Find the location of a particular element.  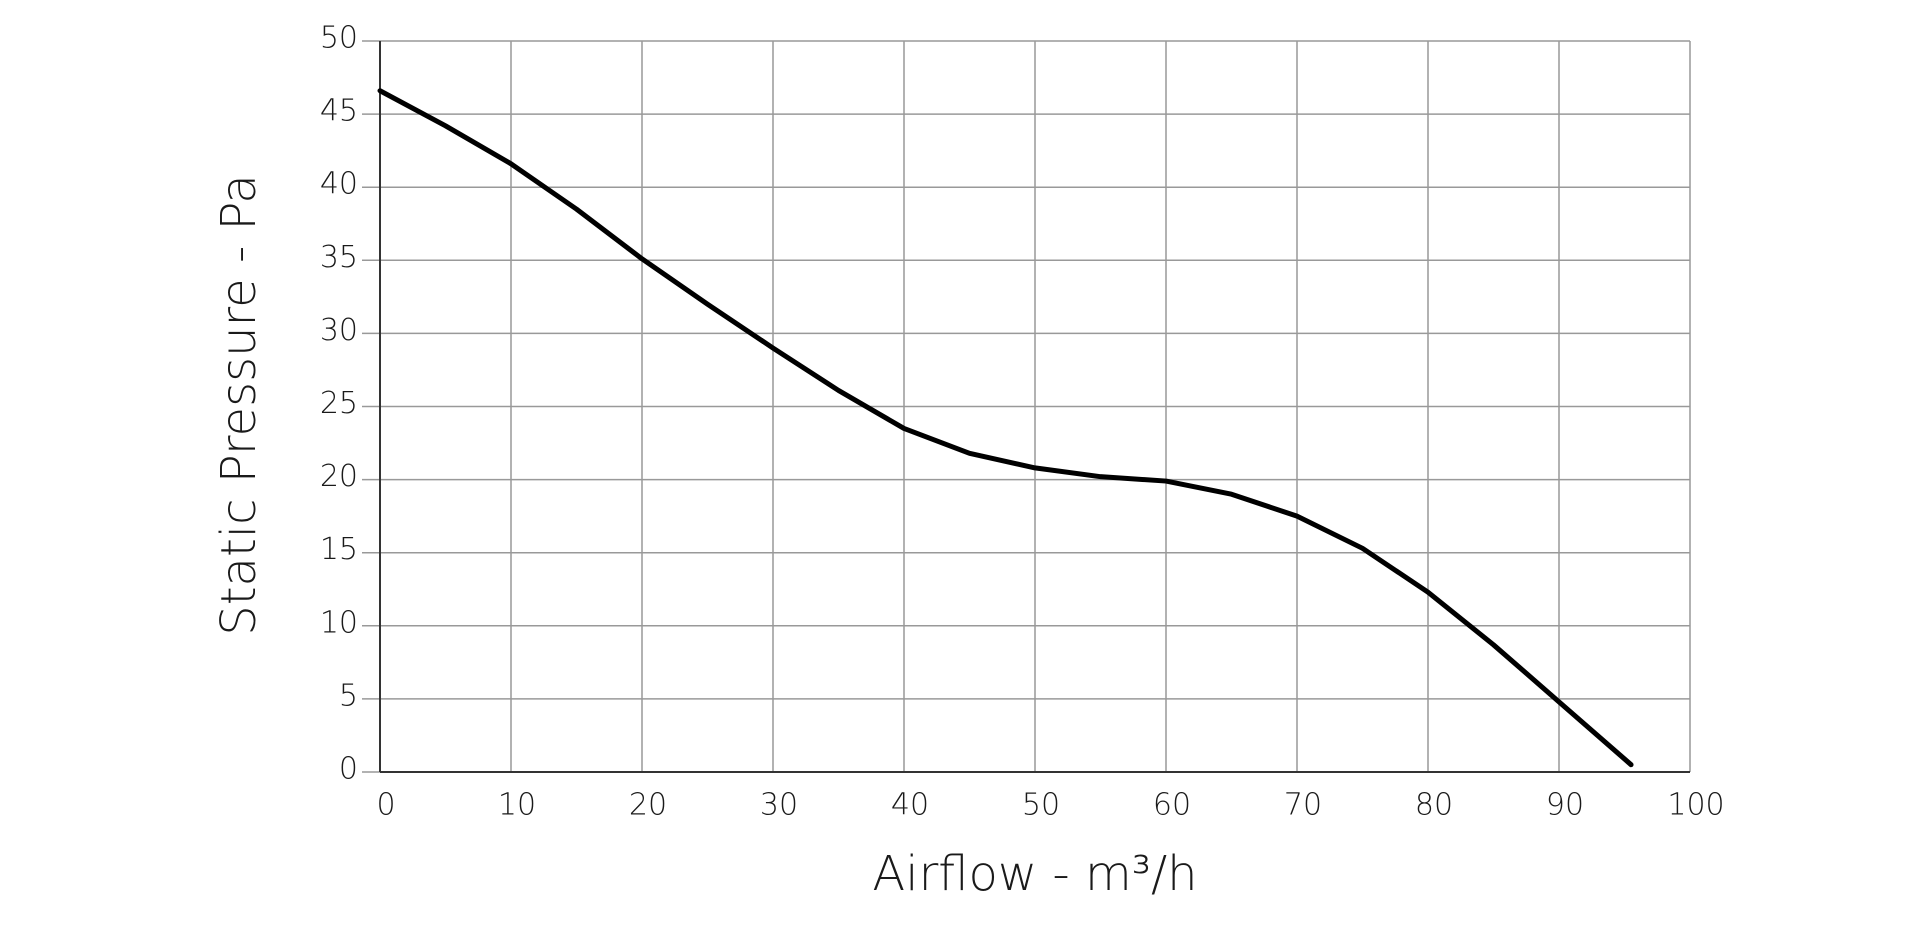

y-tick-label: 50 is located at coordinates (339, 38).